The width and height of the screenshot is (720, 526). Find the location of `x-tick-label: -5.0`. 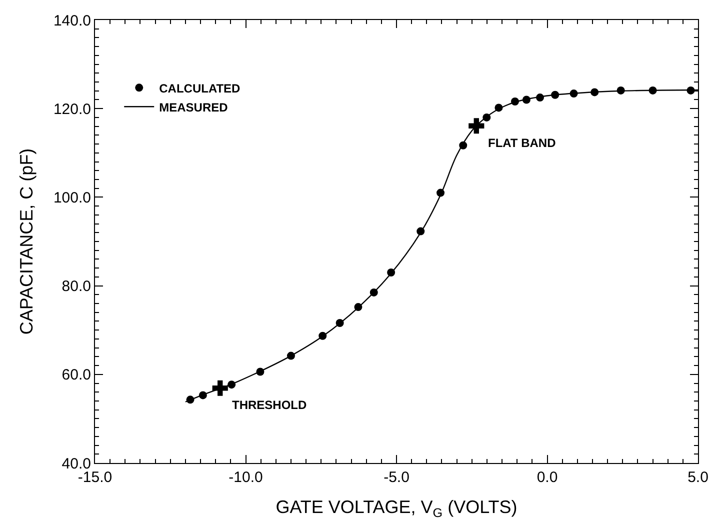

x-tick-label: -5.0 is located at coordinates (397, 477).